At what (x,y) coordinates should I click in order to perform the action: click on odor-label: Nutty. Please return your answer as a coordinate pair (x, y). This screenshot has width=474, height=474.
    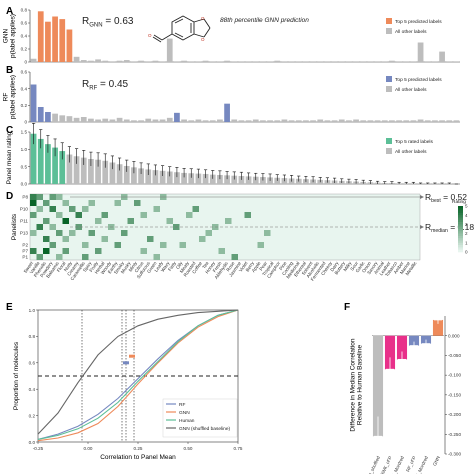
    Looking at the image, I should click on (68, 266).